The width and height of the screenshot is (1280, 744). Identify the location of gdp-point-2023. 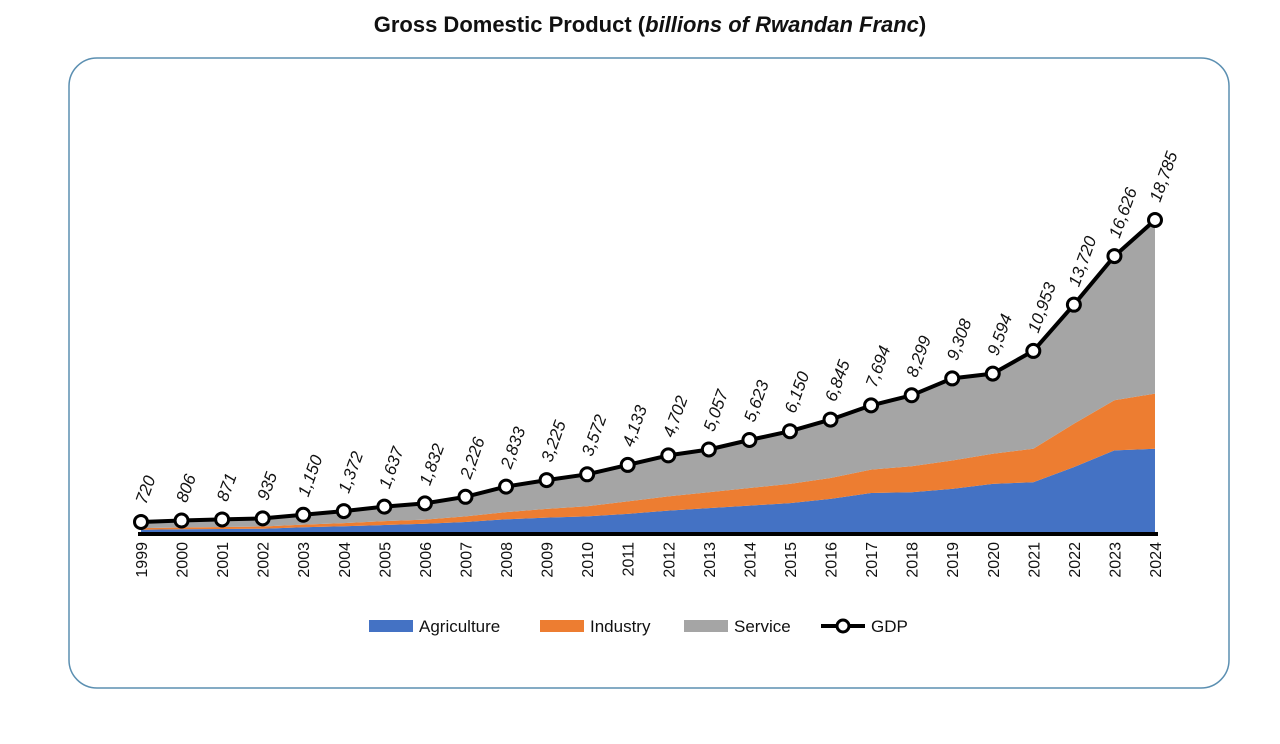
(1114, 256).